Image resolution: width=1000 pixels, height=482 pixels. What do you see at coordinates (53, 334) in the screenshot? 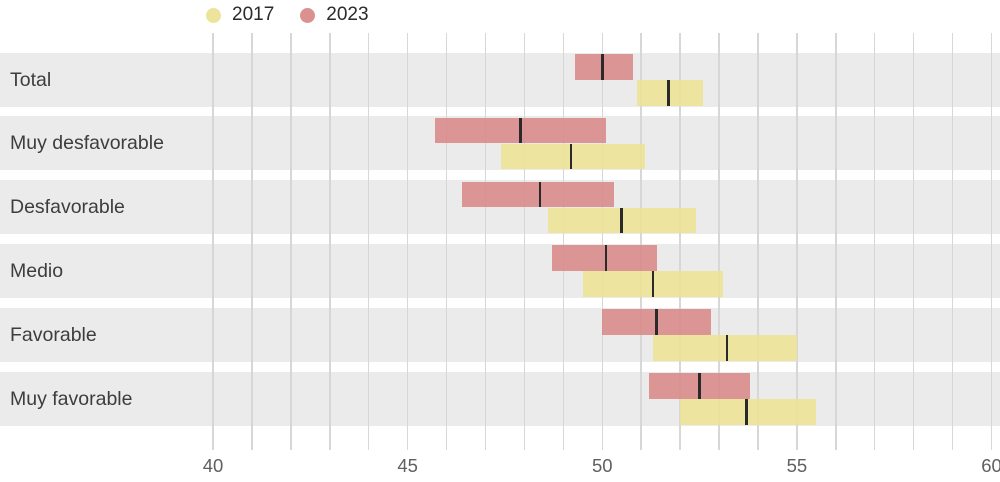
I see `category-label: Favorable` at bounding box center [53, 334].